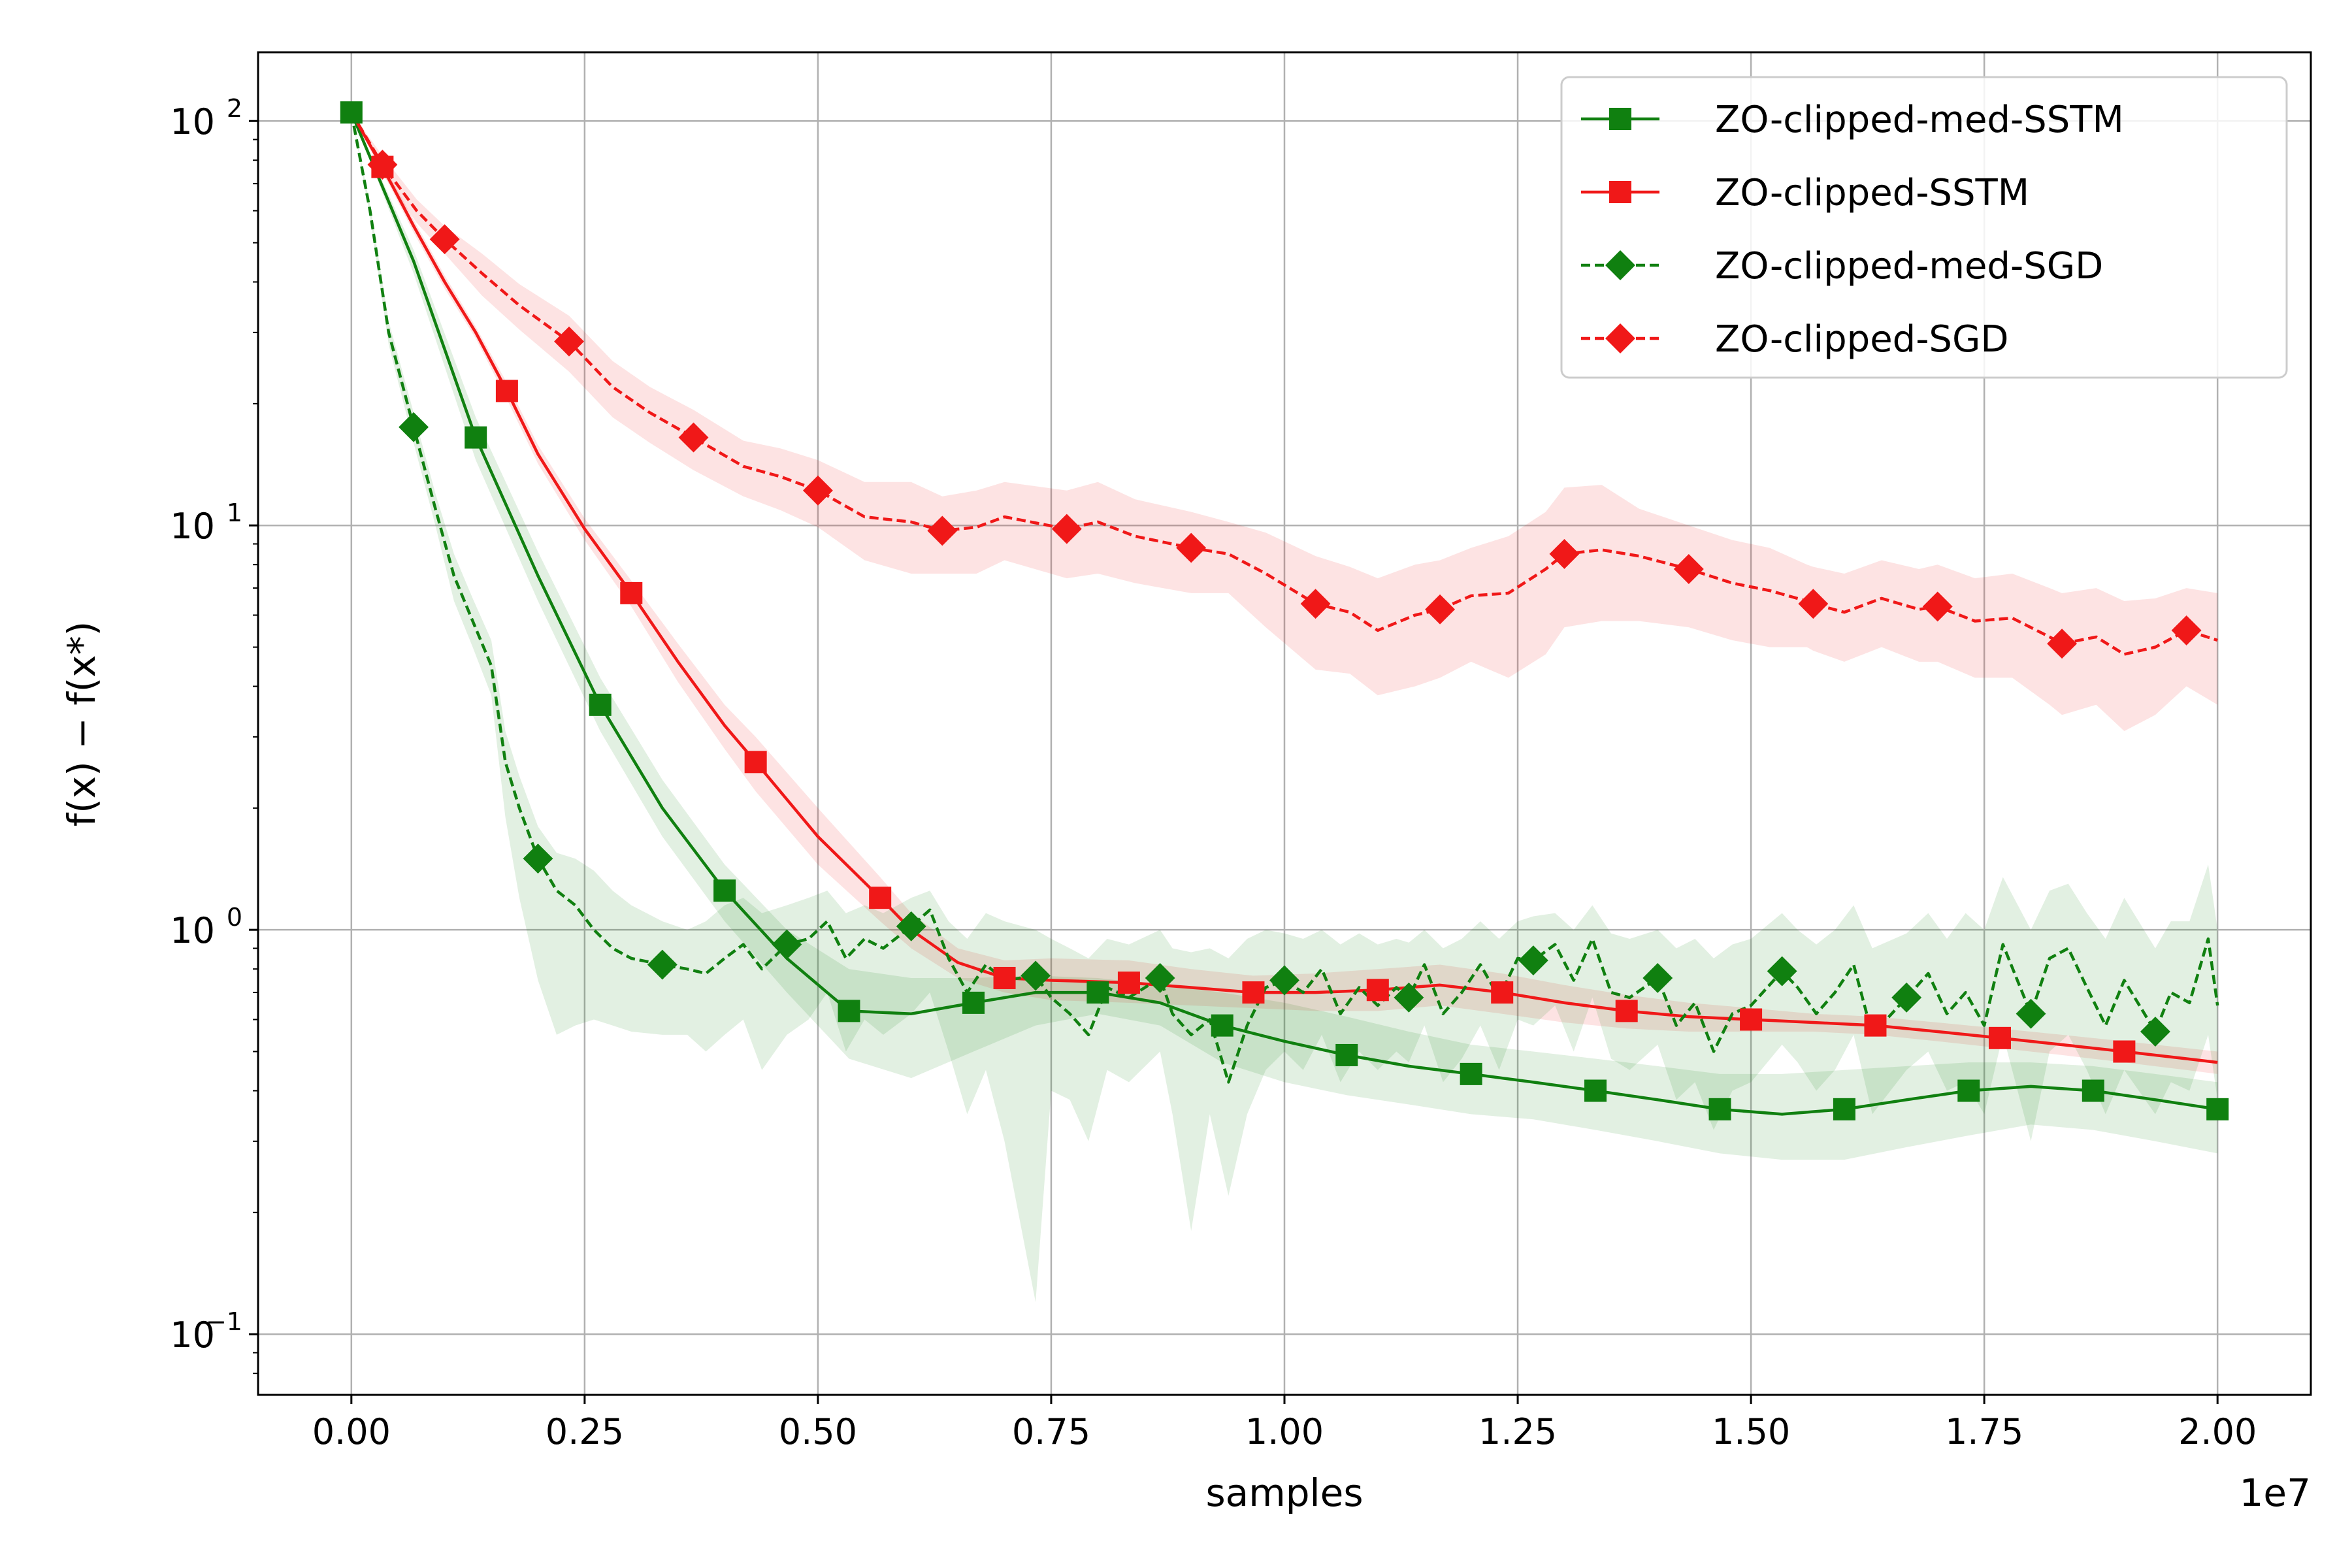  I want to click on x-tick-label: 1.25, so click(1517, 1431).